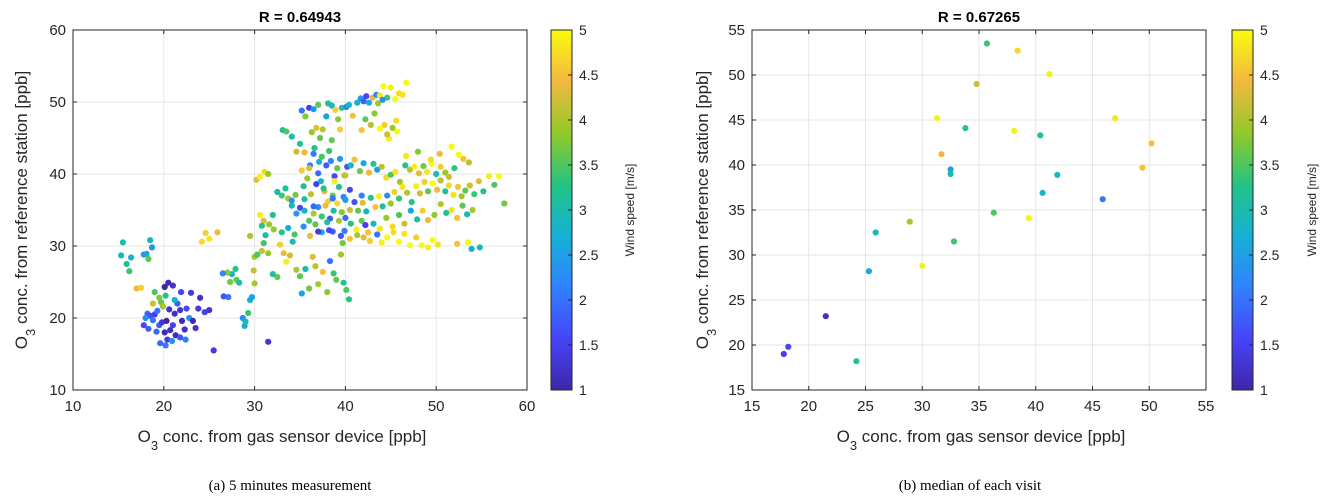 Image resolution: width=1323 pixels, height=502 pixels. Describe the element at coordinates (736, 120) in the screenshot. I see `y-tick-label: 45` at that location.